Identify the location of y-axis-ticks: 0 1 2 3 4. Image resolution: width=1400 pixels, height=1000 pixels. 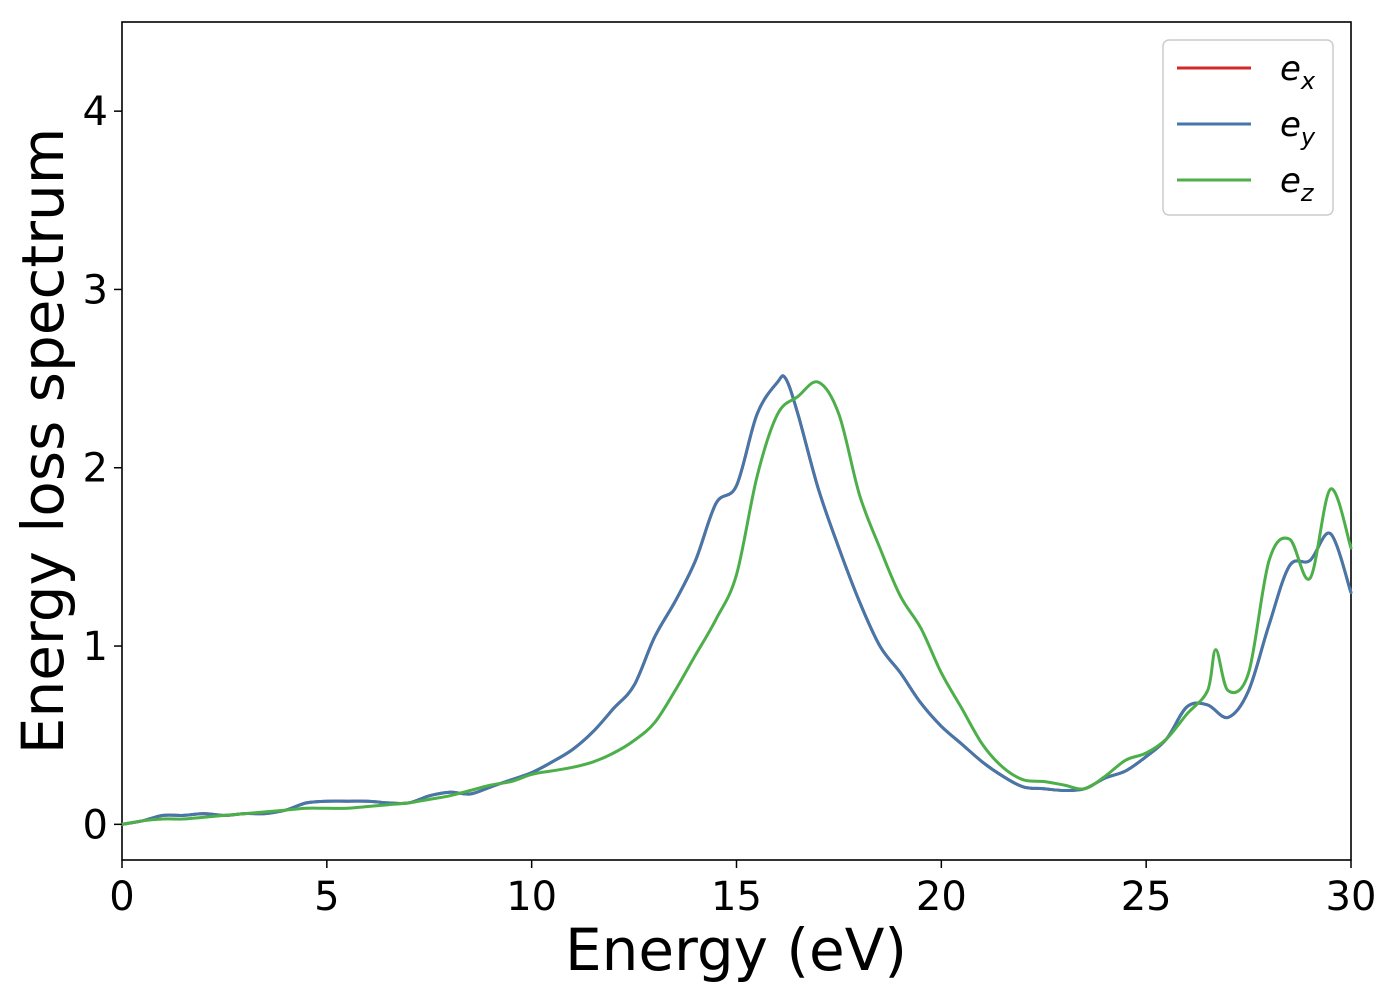
(102, 468).